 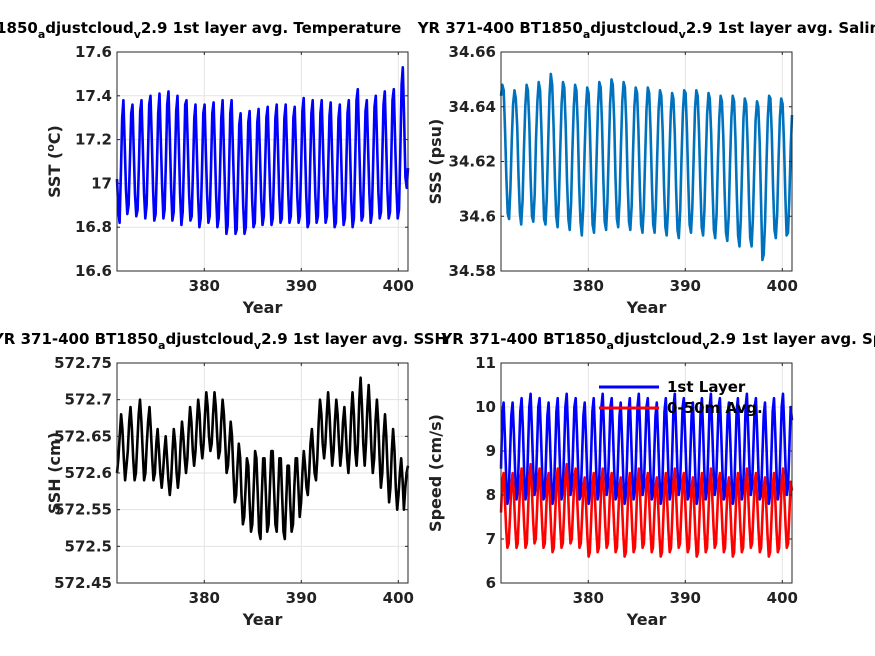 I want to click on y-tick-label: 17.2, so click(x=93, y=140).